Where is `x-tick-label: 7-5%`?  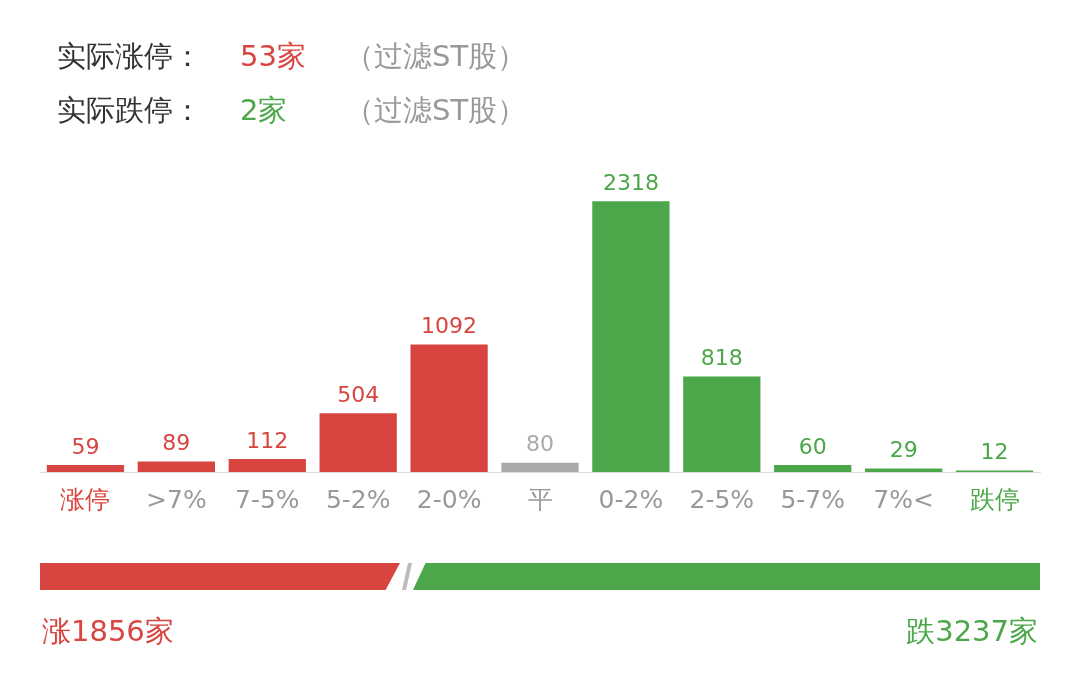 x-tick-label: 7-5% is located at coordinates (267, 499).